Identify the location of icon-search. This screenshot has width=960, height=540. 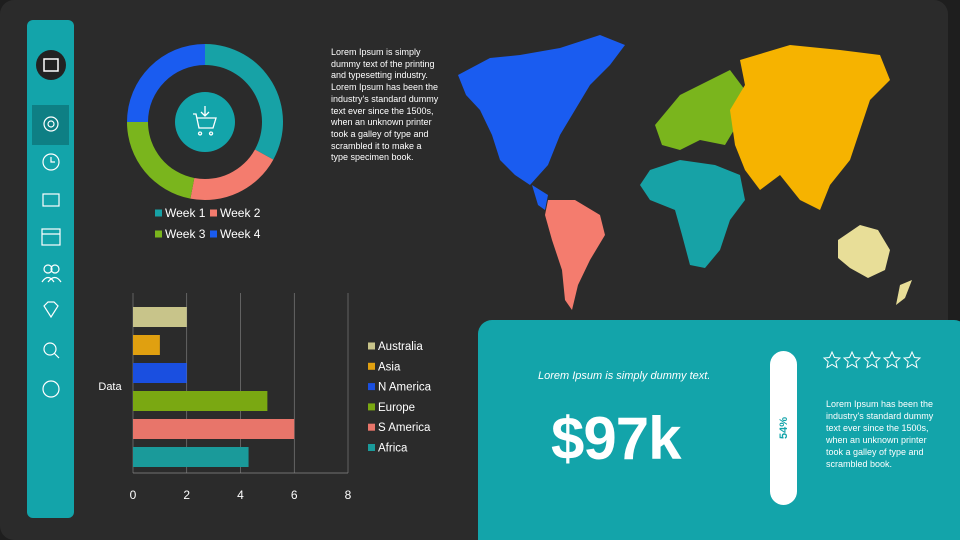
(50, 349).